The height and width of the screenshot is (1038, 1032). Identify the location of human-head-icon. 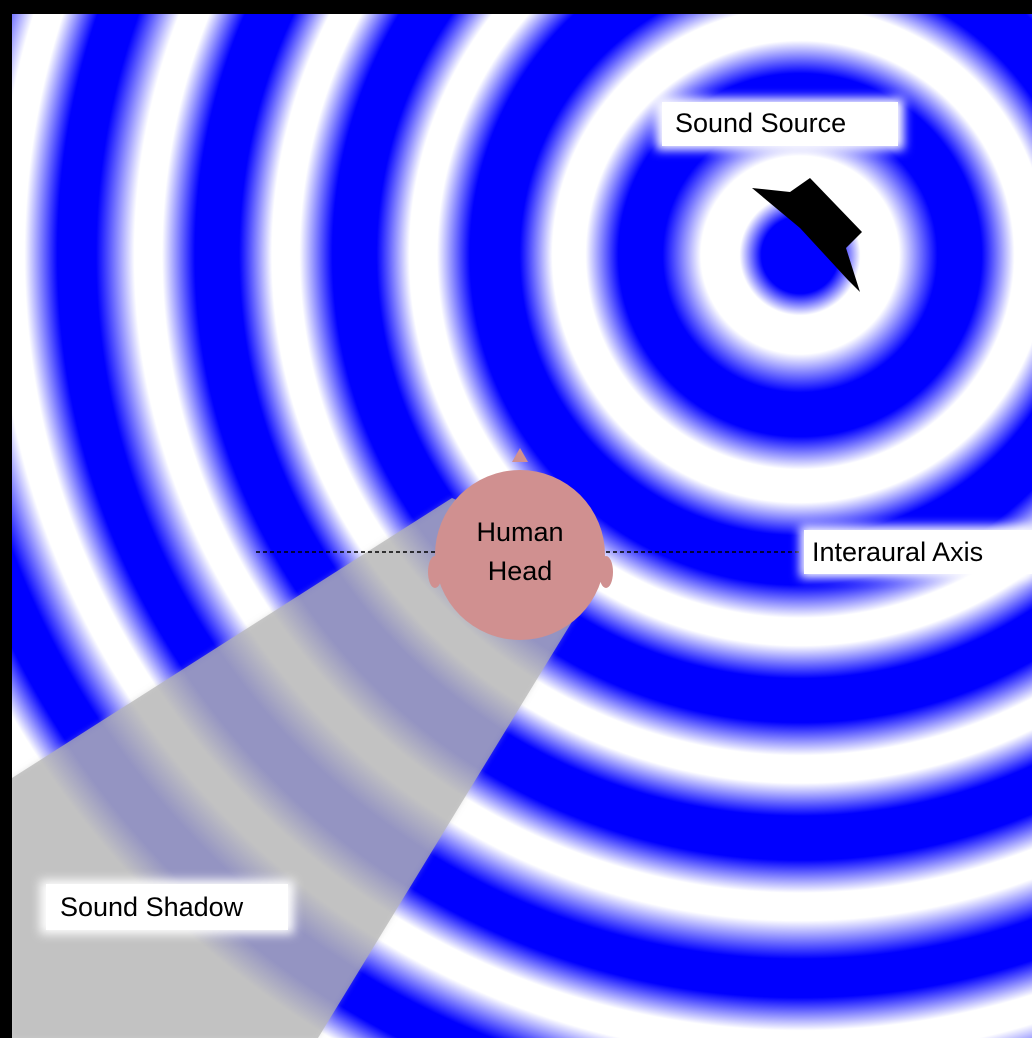
(520, 544).